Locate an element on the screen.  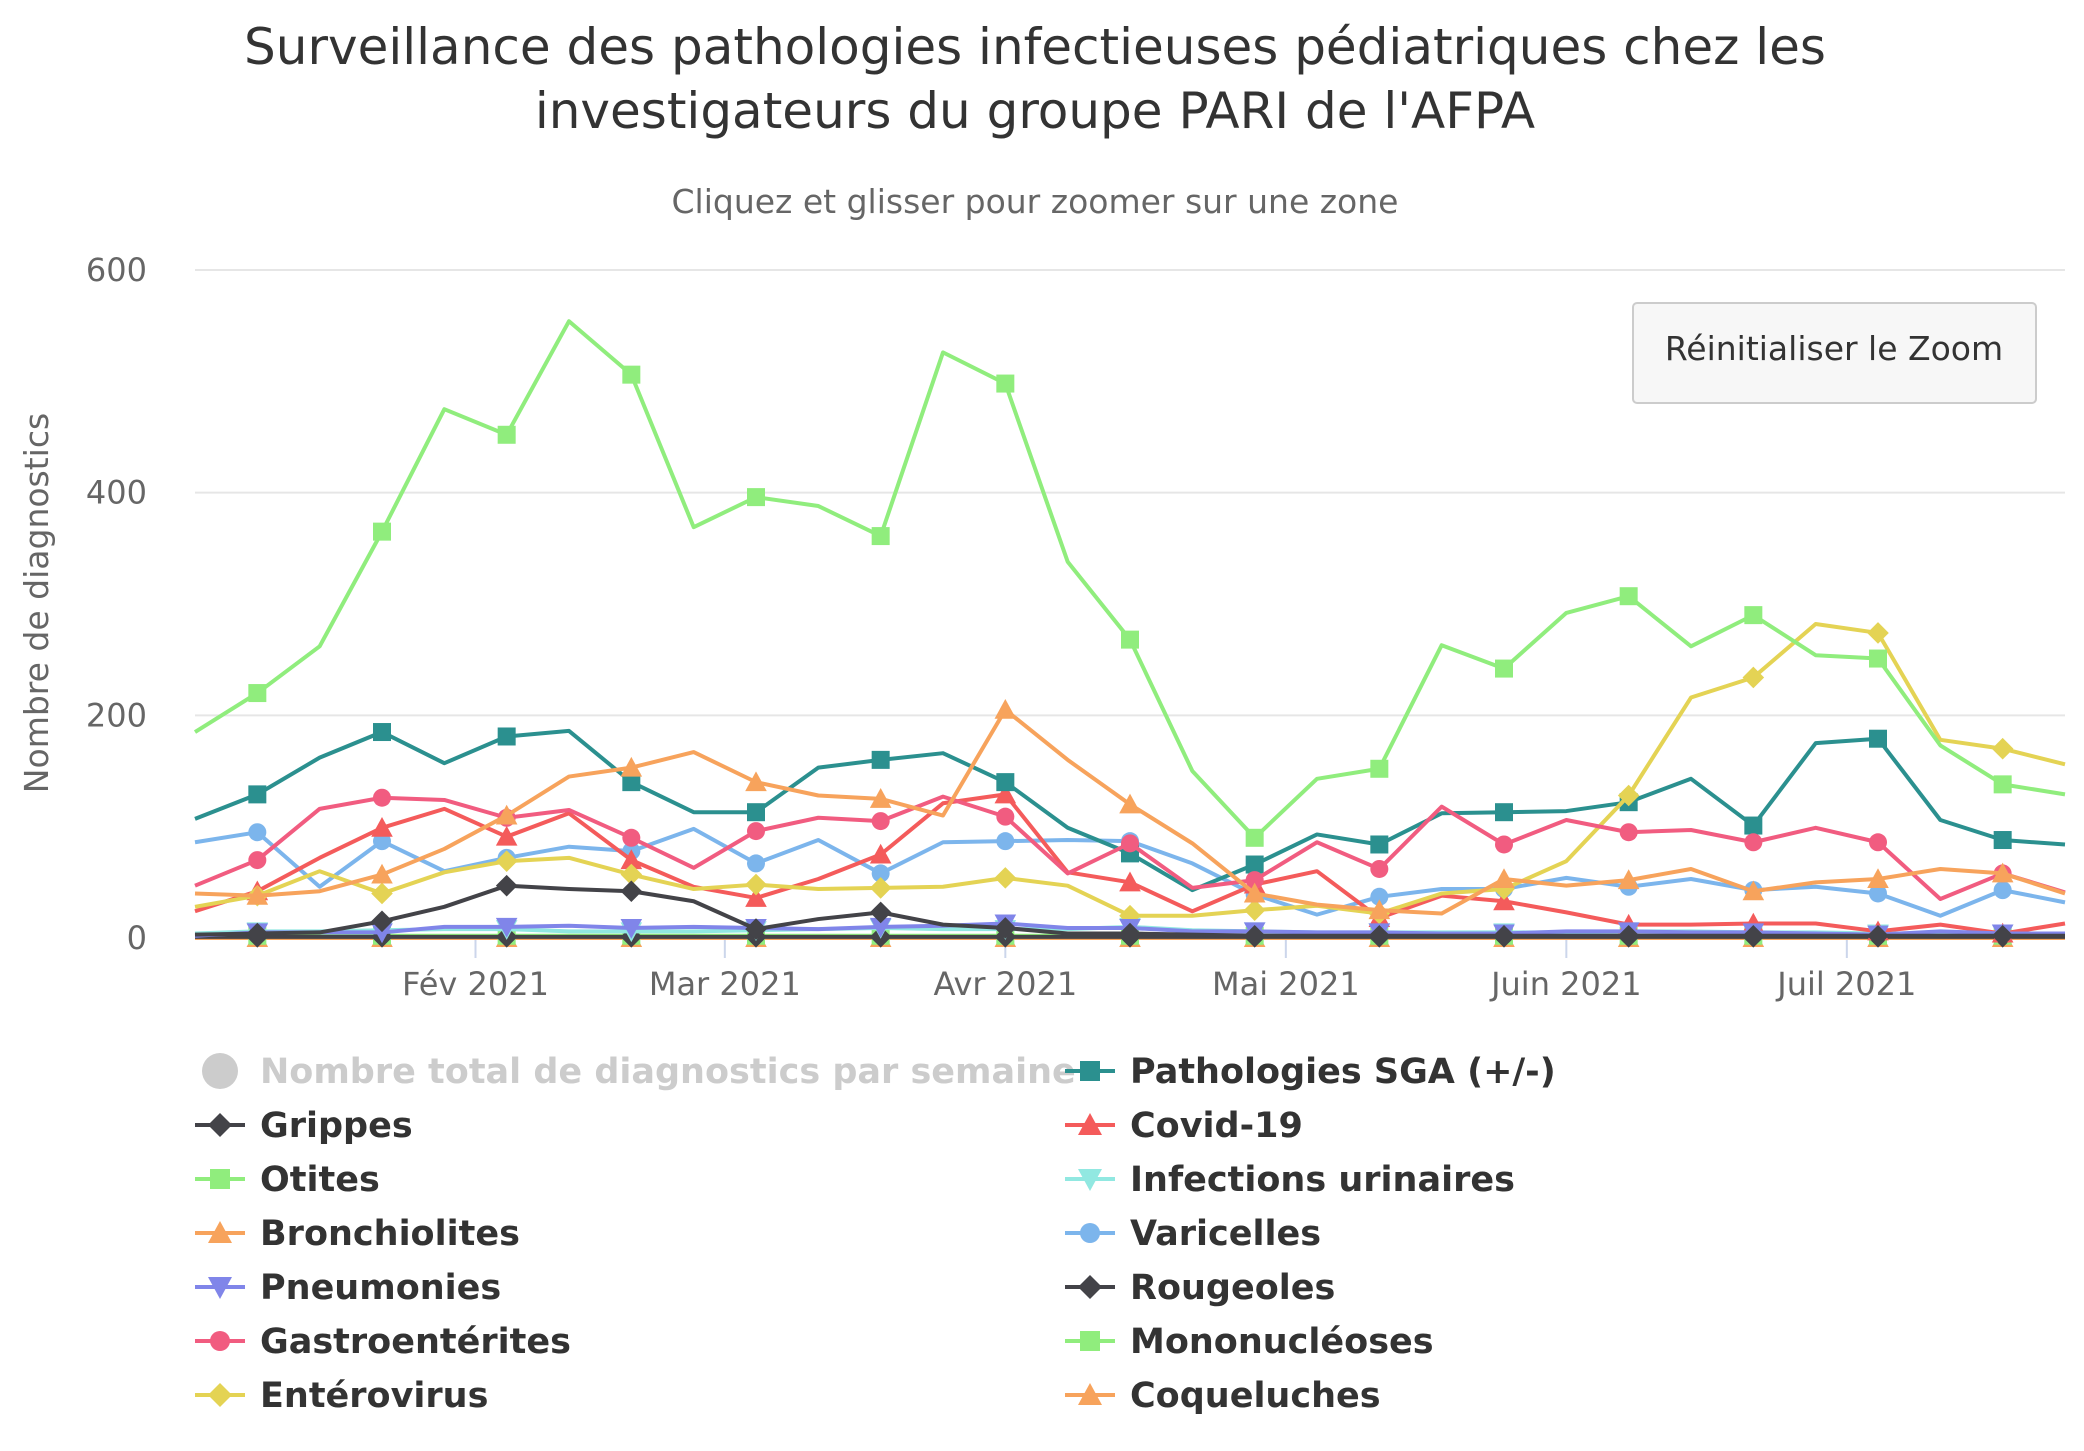
legend-item: Pneumonies is located at coordinates (348, 1288).